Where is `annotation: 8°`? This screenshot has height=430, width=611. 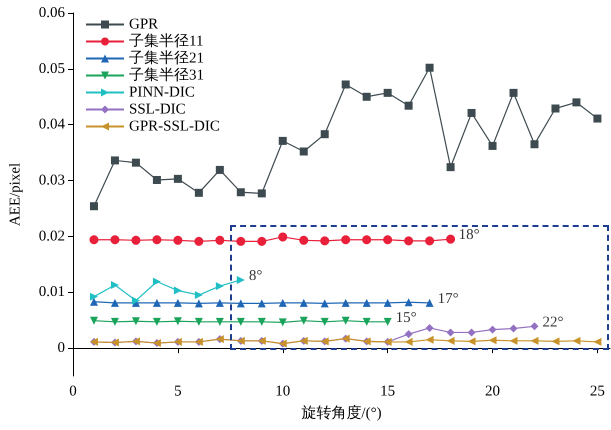
annotation: 8° is located at coordinates (255, 276).